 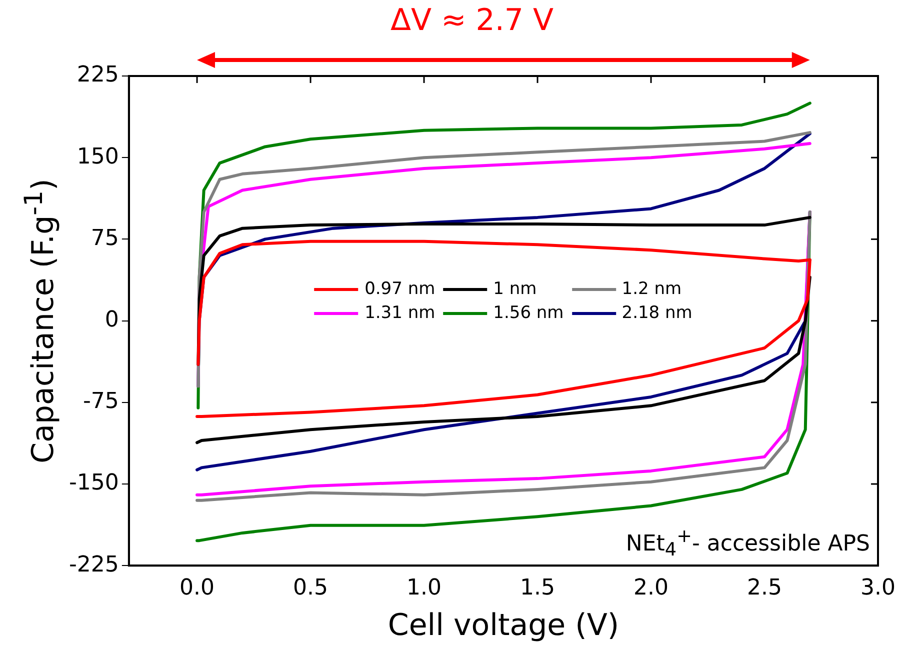 What do you see at coordinates (310, 588) in the screenshot?
I see `x-tick-label: 0.5` at bounding box center [310, 588].